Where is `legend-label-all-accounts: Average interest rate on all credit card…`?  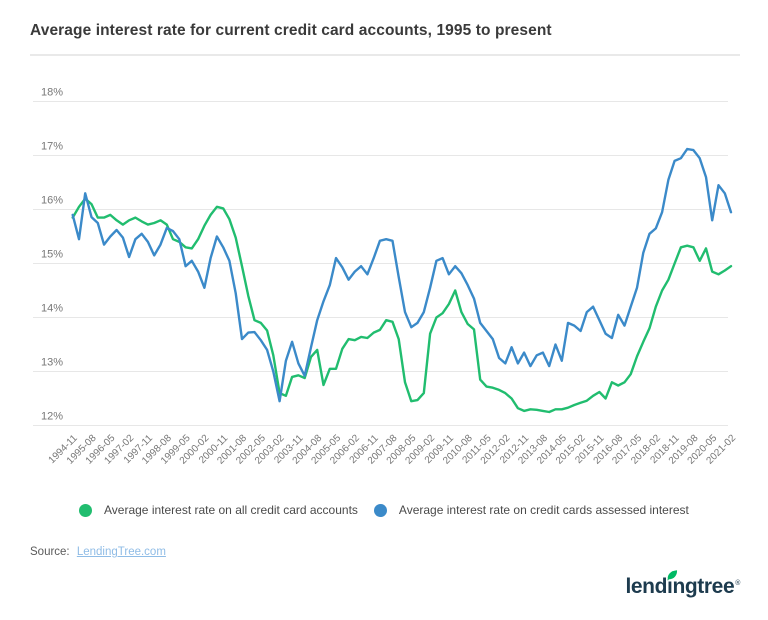 legend-label-all-accounts: Average interest rate on all credit card… is located at coordinates (231, 510).